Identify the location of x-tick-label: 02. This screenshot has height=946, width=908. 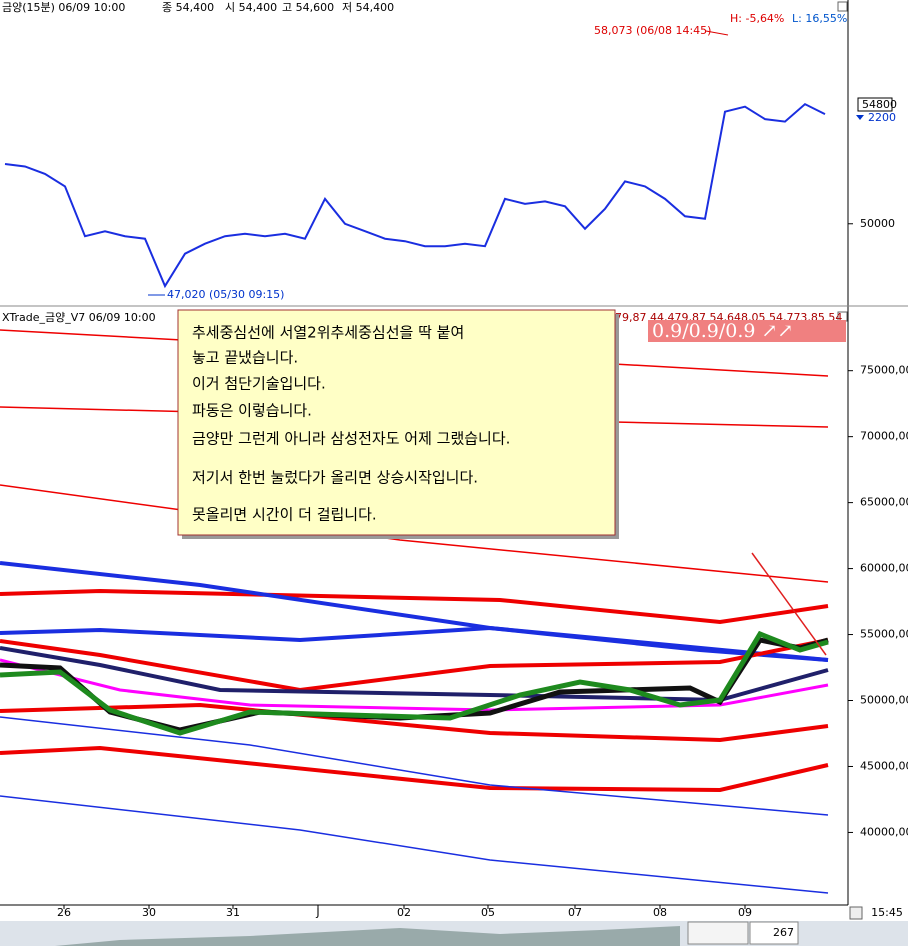
(404, 912).